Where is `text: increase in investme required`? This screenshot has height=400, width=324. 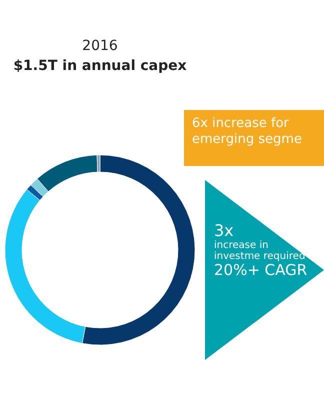 text: increase in investme required is located at coordinates (260, 251).